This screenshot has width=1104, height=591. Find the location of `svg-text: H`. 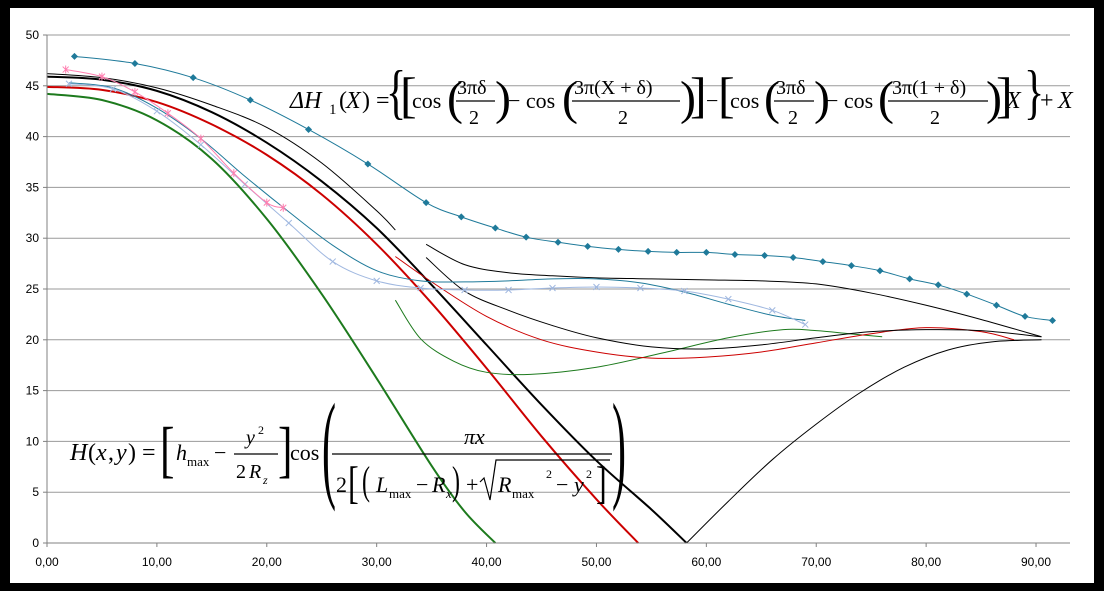

svg-text: H is located at coordinates (79, 453).